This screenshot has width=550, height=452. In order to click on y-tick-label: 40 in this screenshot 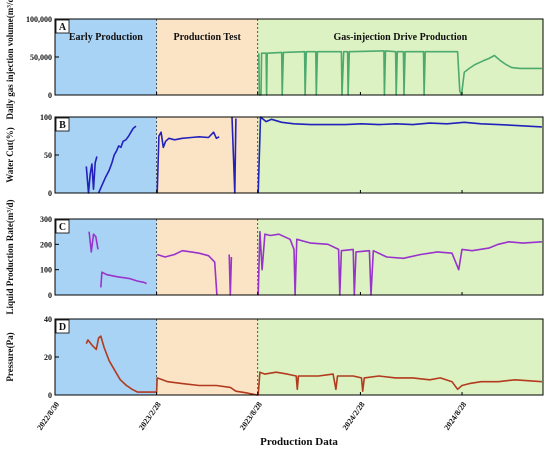, I will do `click(48, 319)`.